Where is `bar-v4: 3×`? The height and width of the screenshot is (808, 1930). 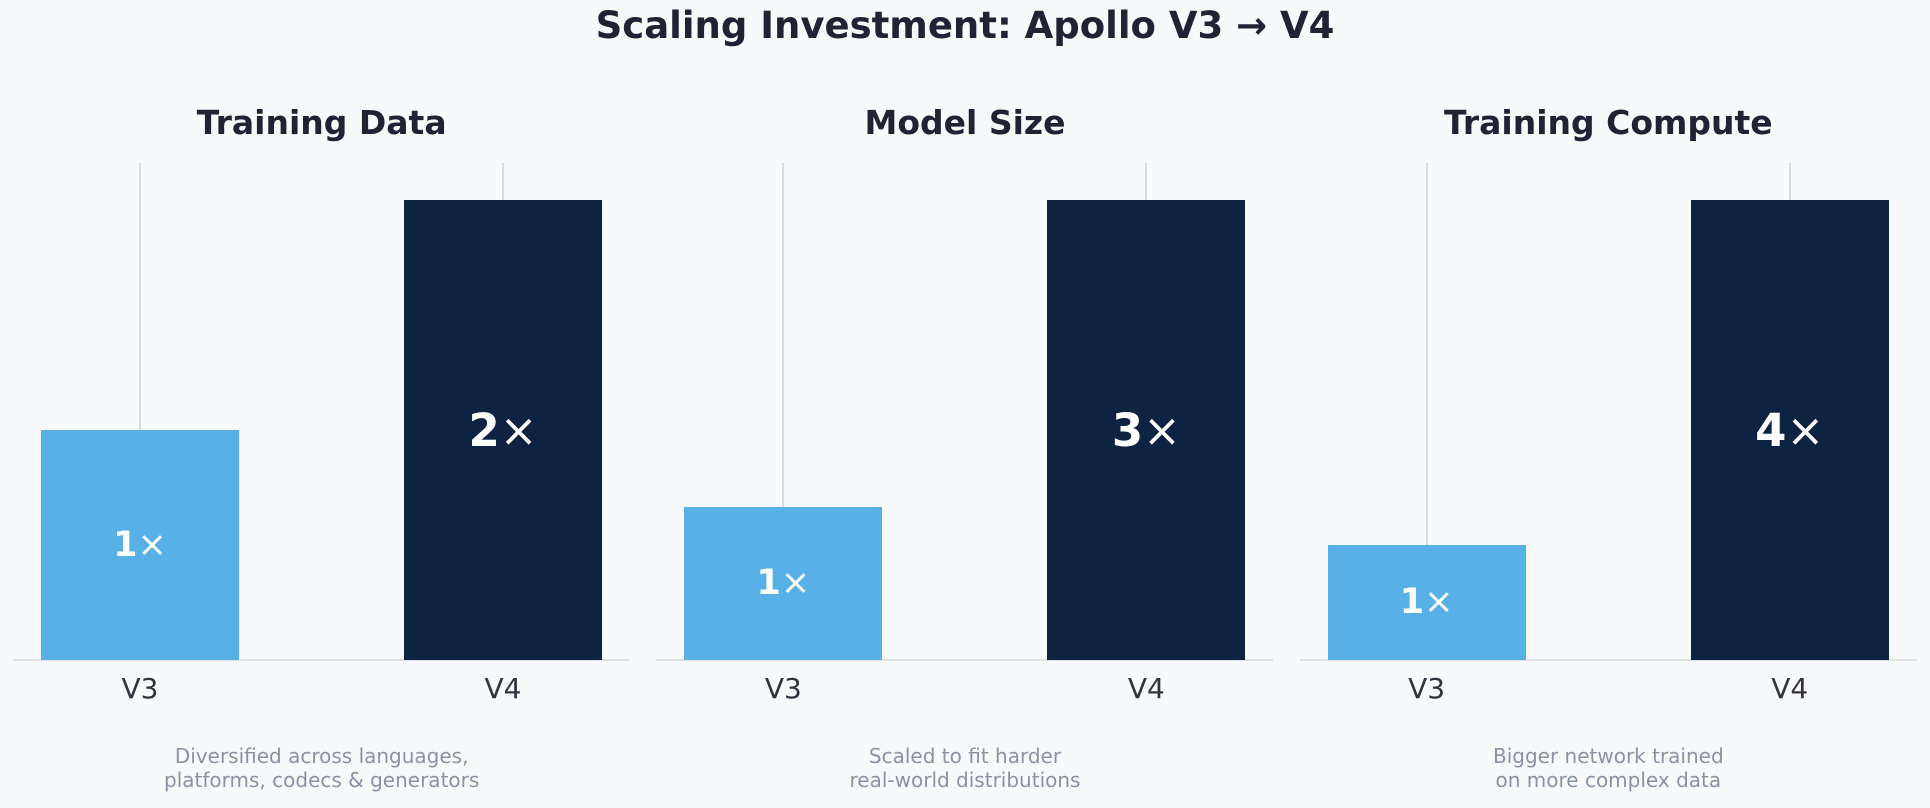
bar-v4: 3× is located at coordinates (1146, 430).